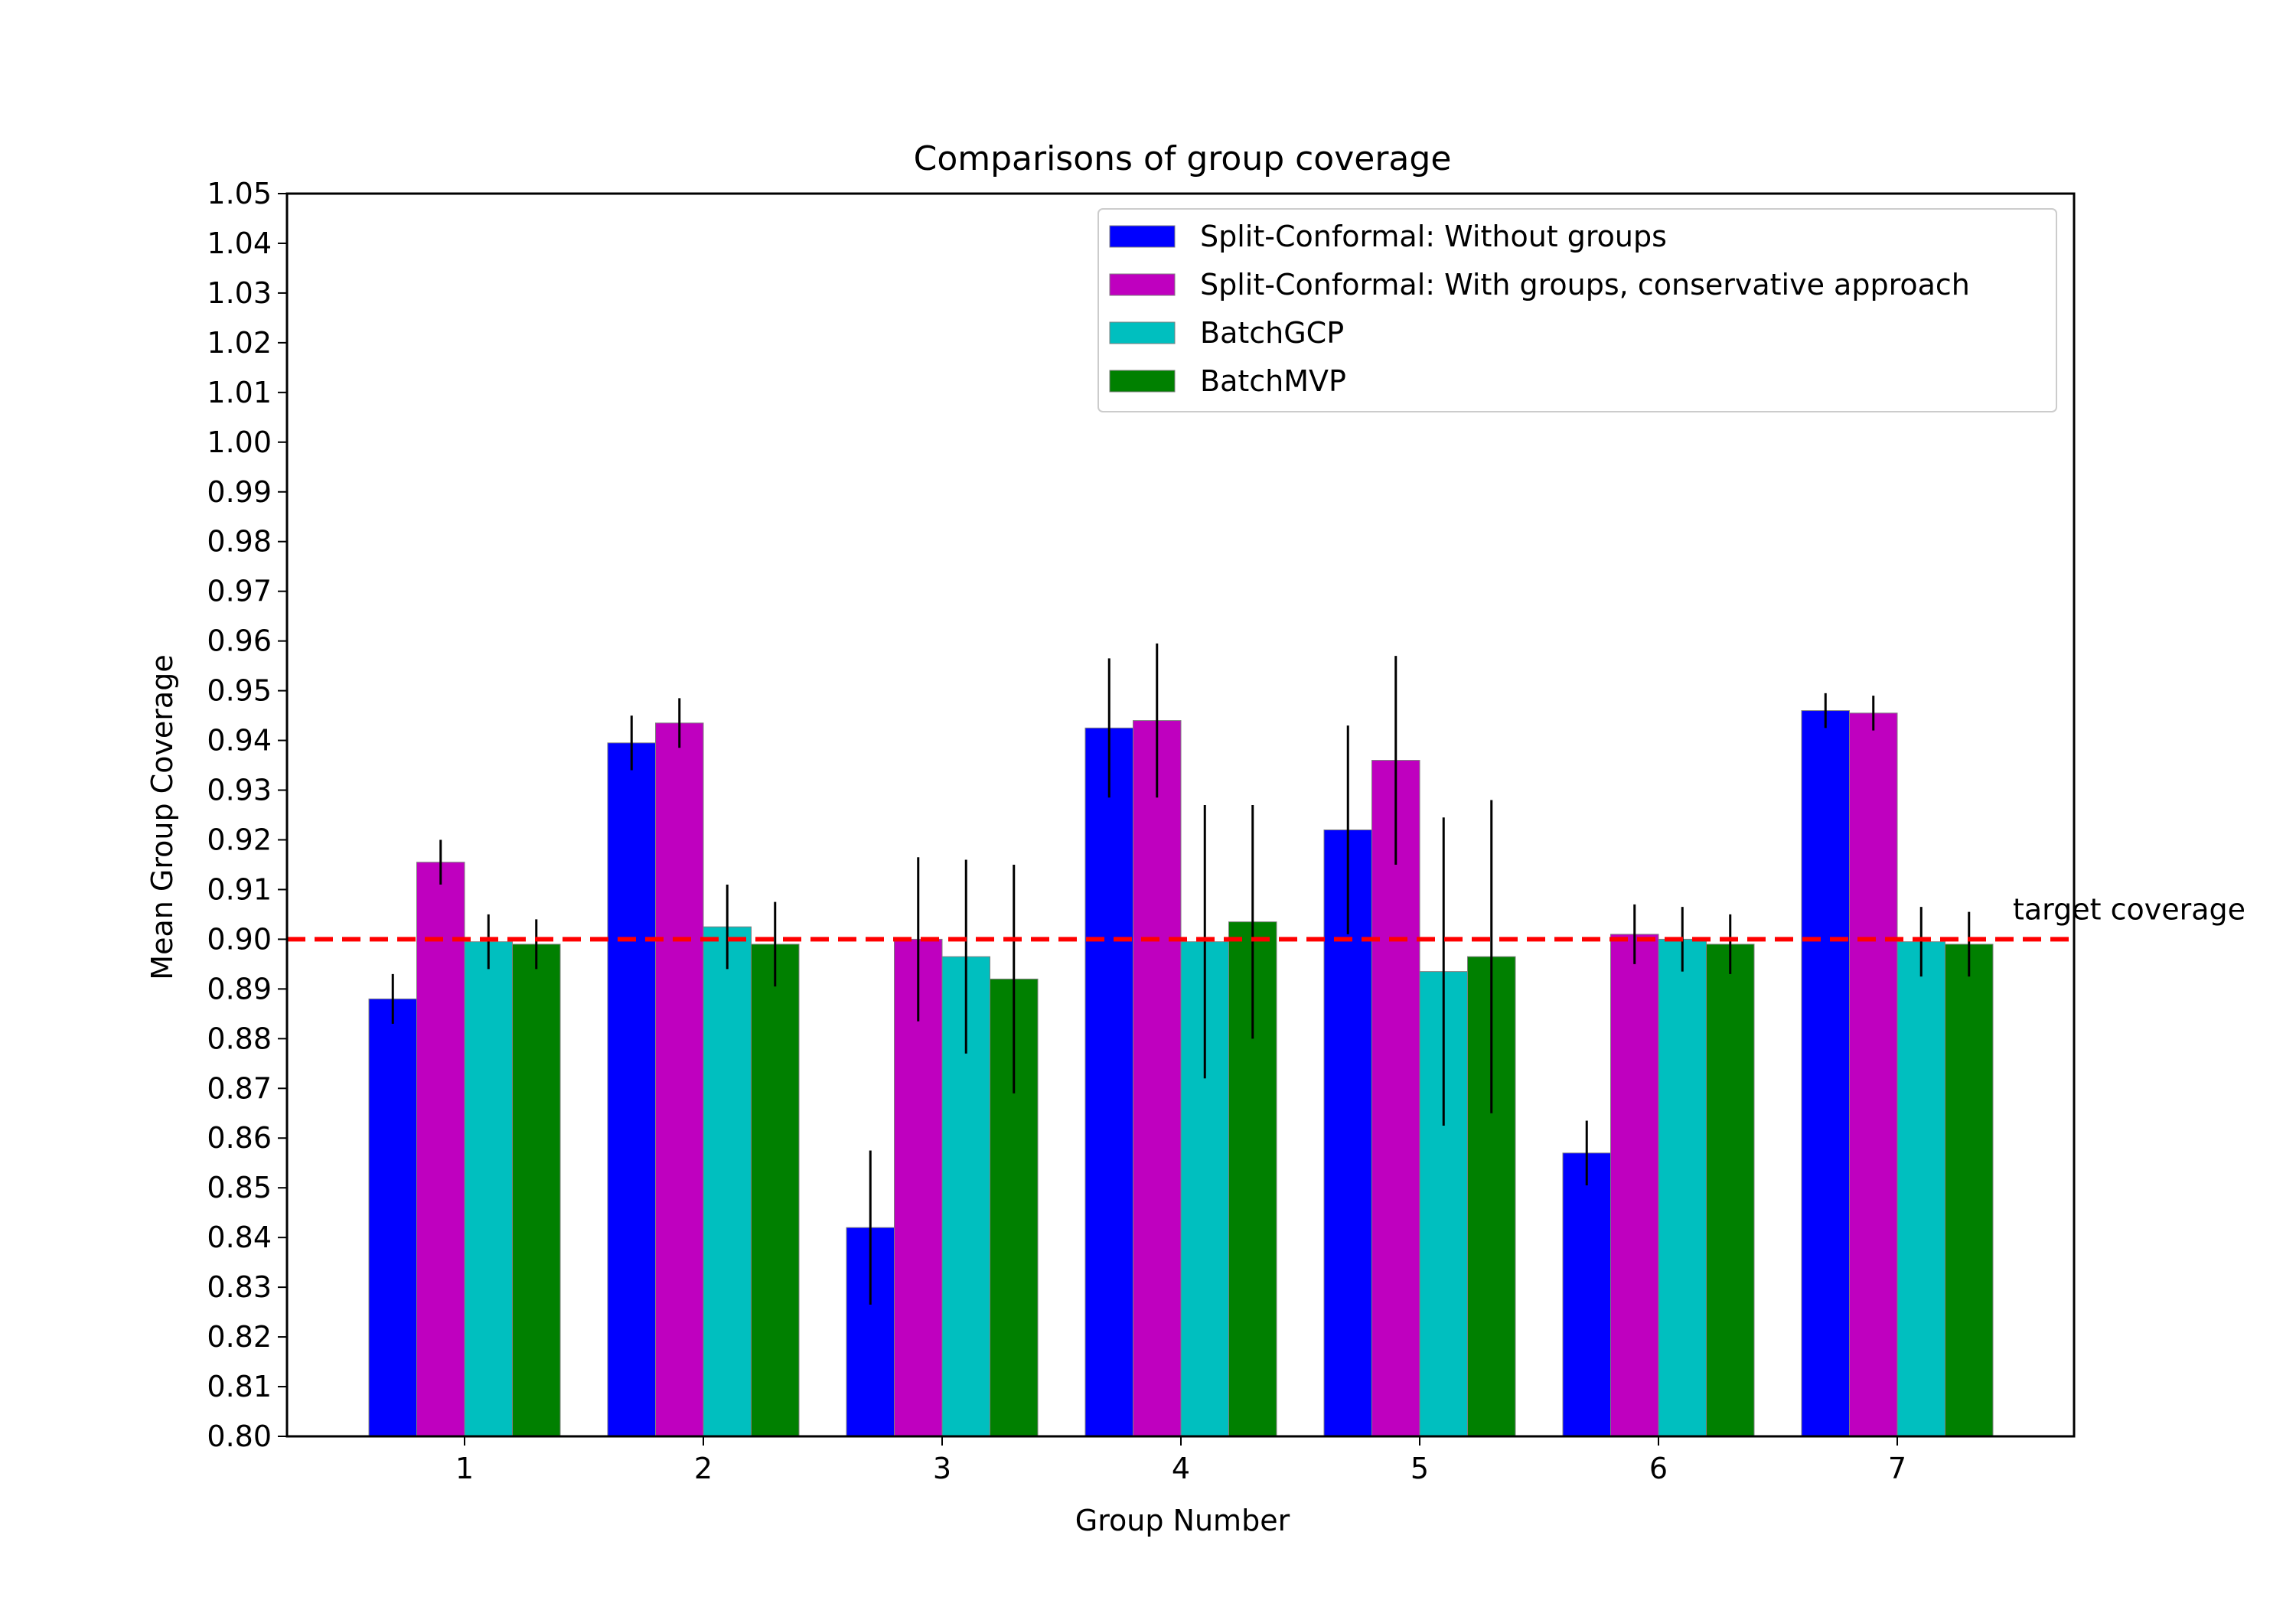 This screenshot has height=1607, width=2296. Describe the element at coordinates (1273, 381) in the screenshot. I see `legend-entry-4: BatchMVP` at that location.